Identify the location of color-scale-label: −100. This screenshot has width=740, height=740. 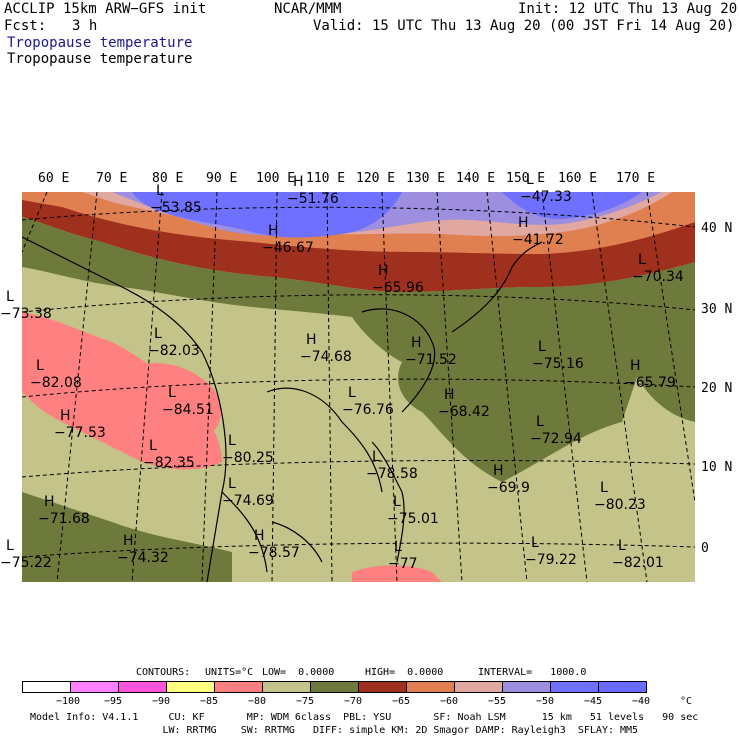
(68, 701).